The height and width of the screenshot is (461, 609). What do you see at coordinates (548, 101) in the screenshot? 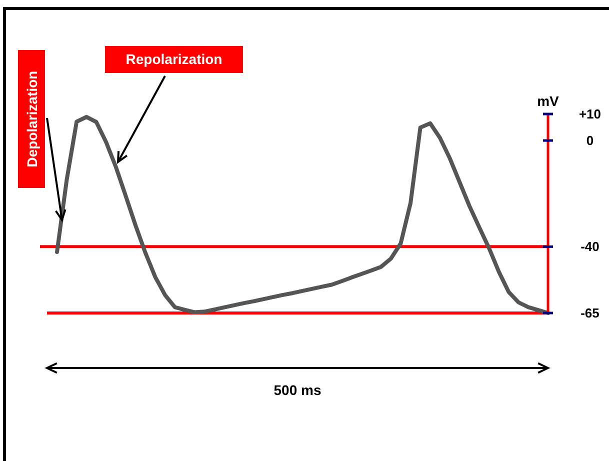
I see `y-axis-title: mV` at bounding box center [548, 101].